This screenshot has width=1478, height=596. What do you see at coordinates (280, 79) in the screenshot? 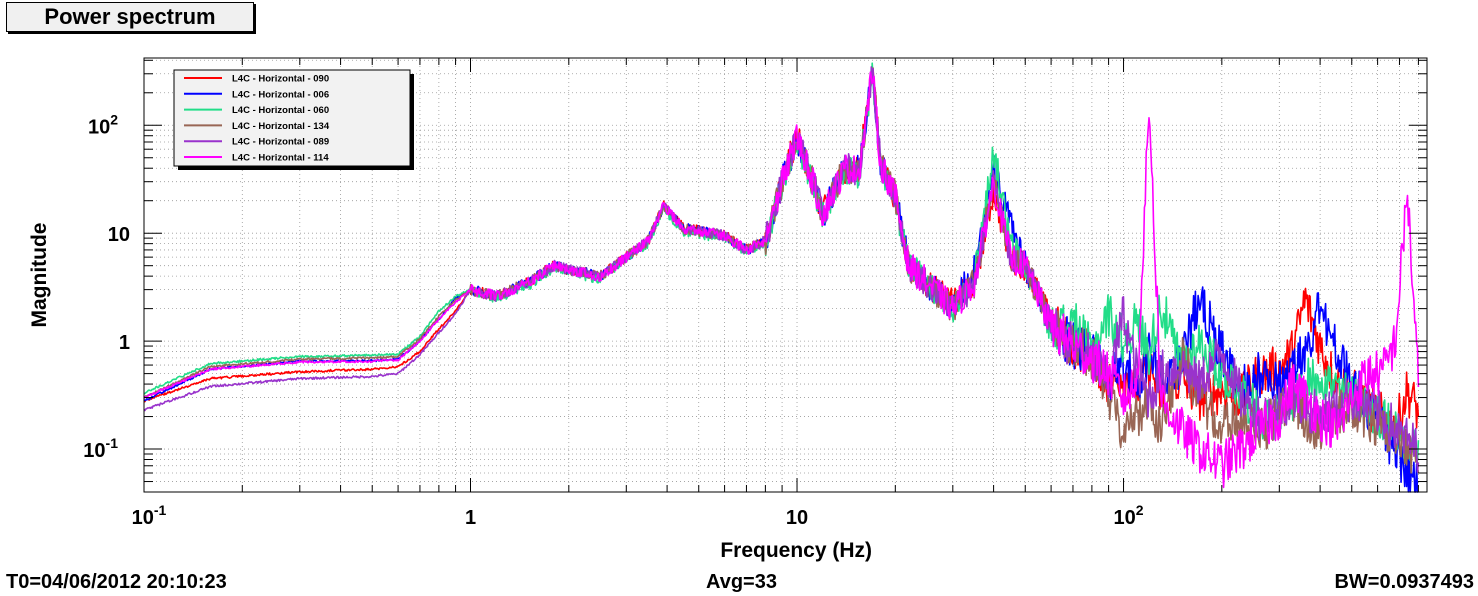
I see `legend-label: L4C - Horizontal - 090` at bounding box center [280, 79].